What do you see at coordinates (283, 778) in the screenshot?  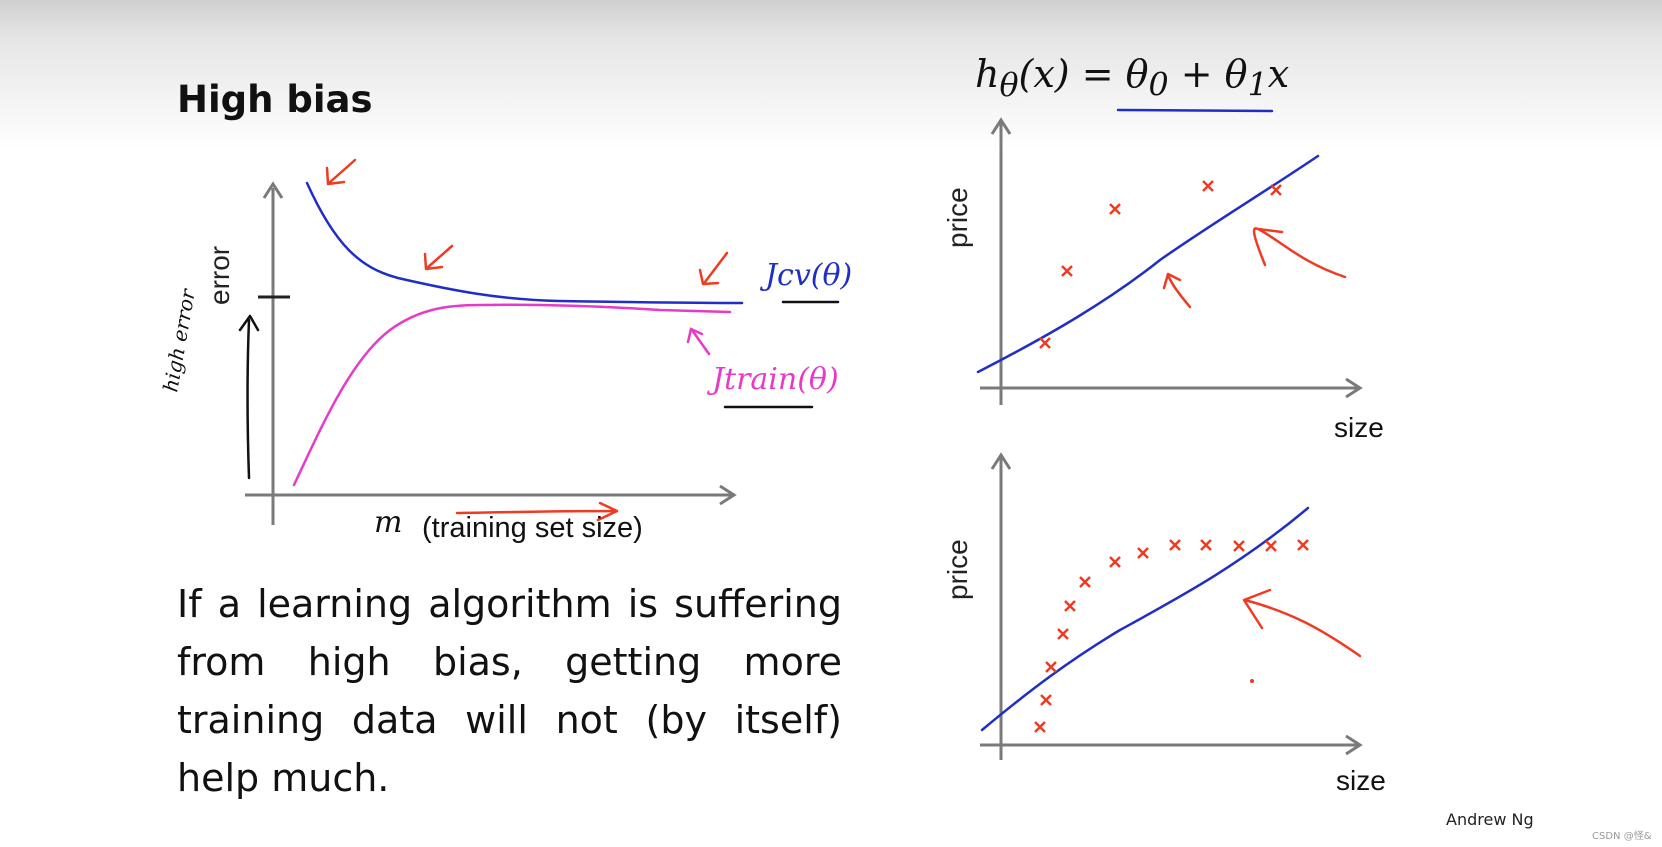 I see `paragraph-line: help much.` at bounding box center [283, 778].